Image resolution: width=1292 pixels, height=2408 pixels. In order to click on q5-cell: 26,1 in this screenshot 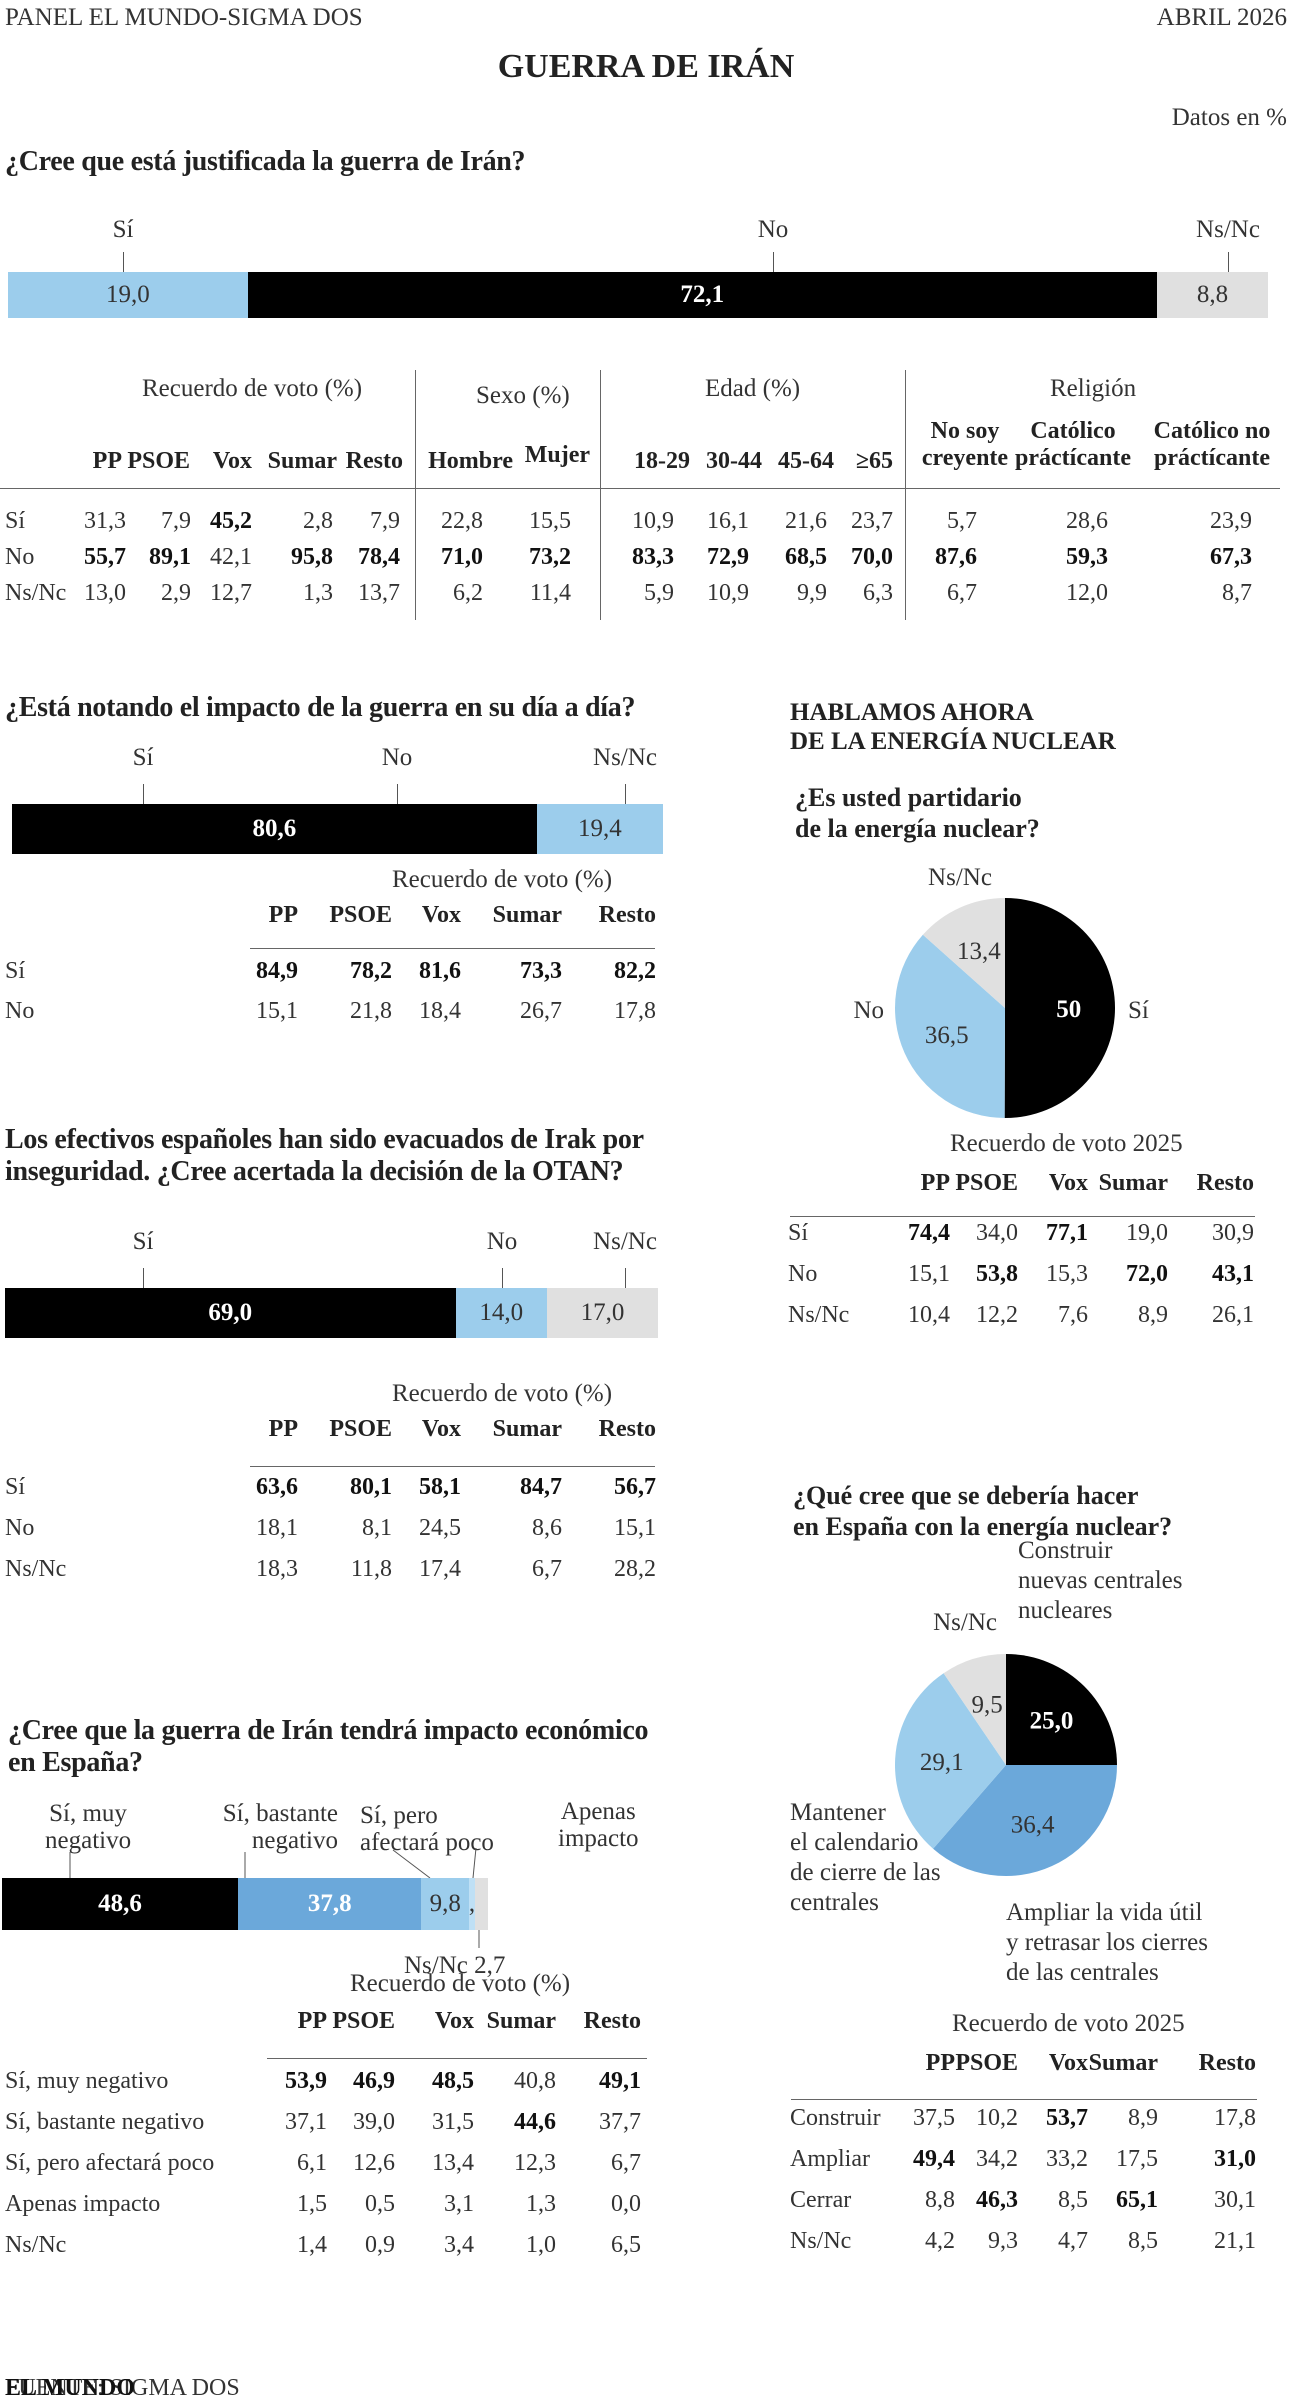, I will do `click(1233, 1315)`.